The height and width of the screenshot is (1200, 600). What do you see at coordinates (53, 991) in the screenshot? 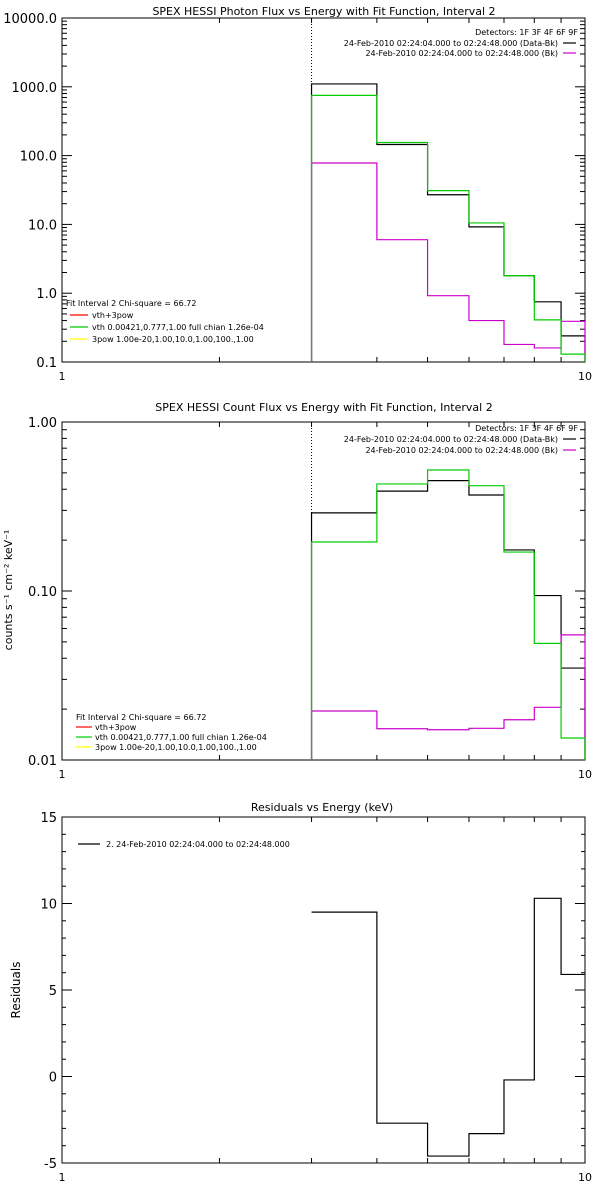
I see `y-tick-label: 5` at bounding box center [53, 991].